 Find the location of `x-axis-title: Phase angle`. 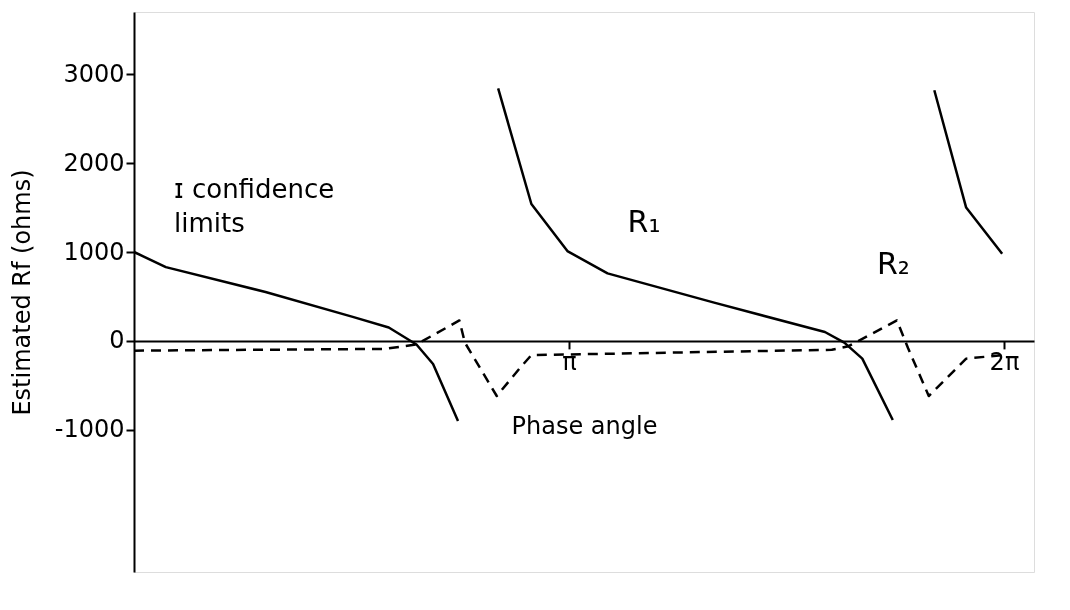

x-axis-title: Phase angle is located at coordinates (584, 426).